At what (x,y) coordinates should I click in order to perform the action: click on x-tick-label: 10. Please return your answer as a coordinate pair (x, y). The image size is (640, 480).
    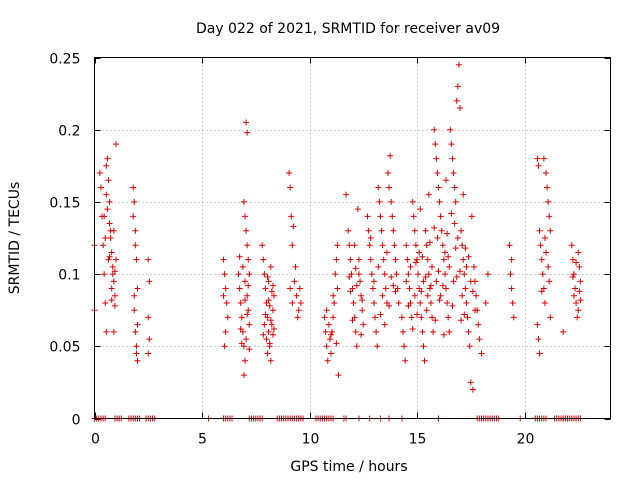
    Looking at the image, I should click on (311, 440).